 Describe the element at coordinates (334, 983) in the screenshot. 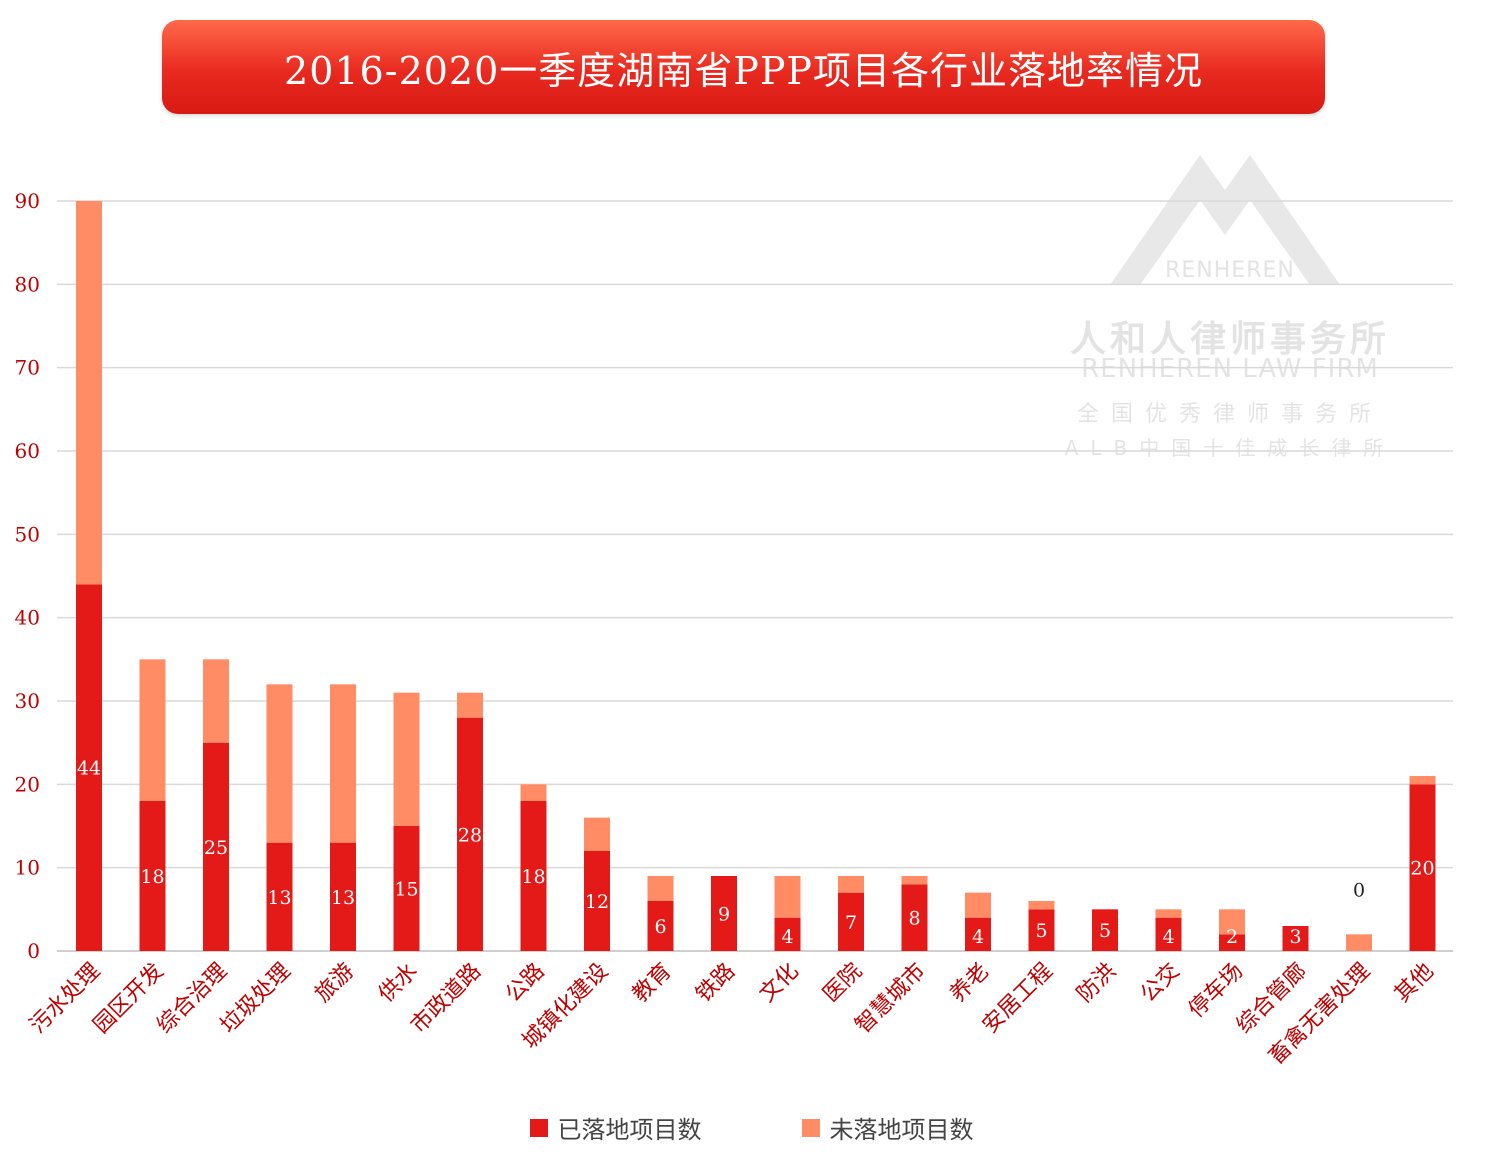

I see `x-tick-label-4: 旅游` at that location.